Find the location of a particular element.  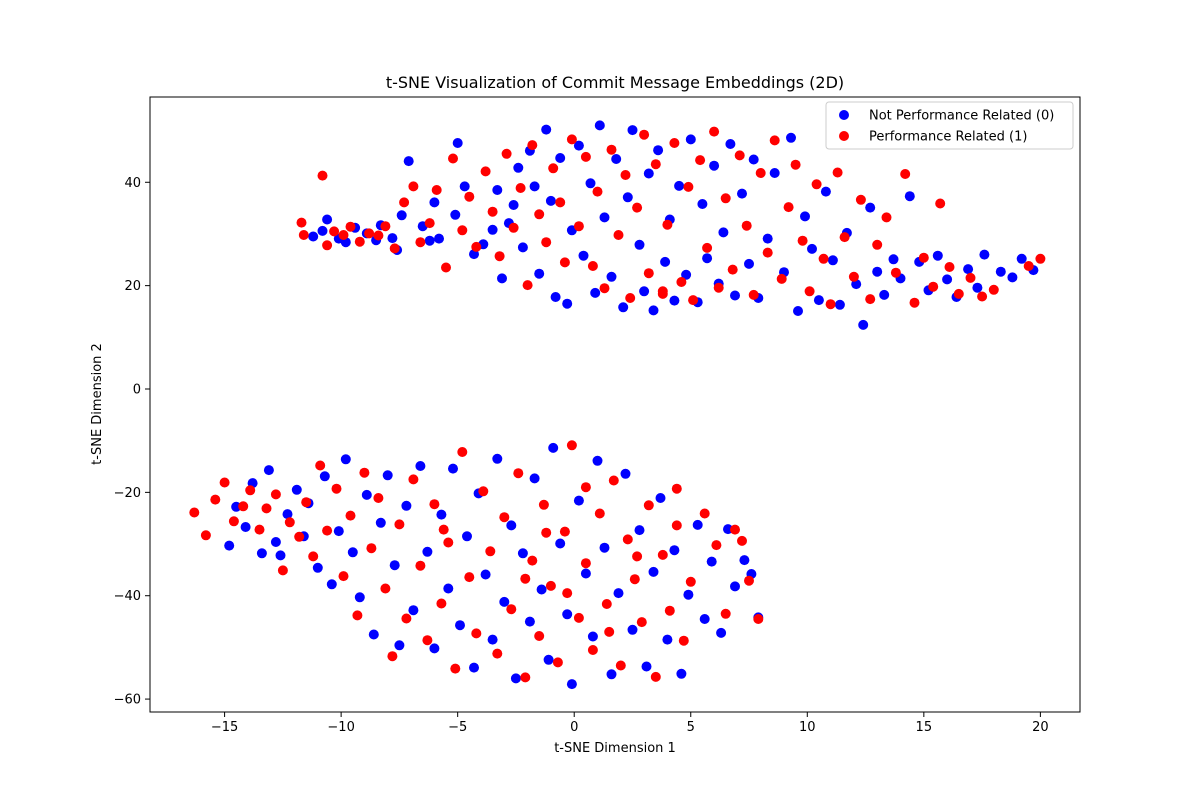

y-tick-label: −60 is located at coordinates (127, 700).